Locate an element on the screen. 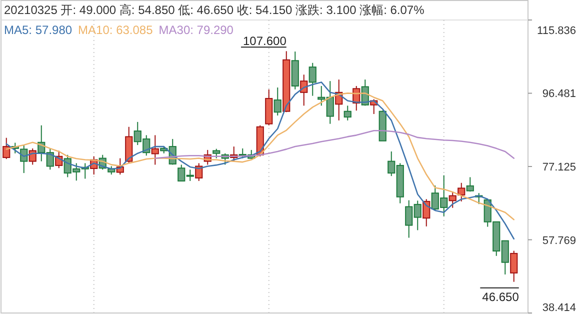  annotation: 107.600 is located at coordinates (264, 41).